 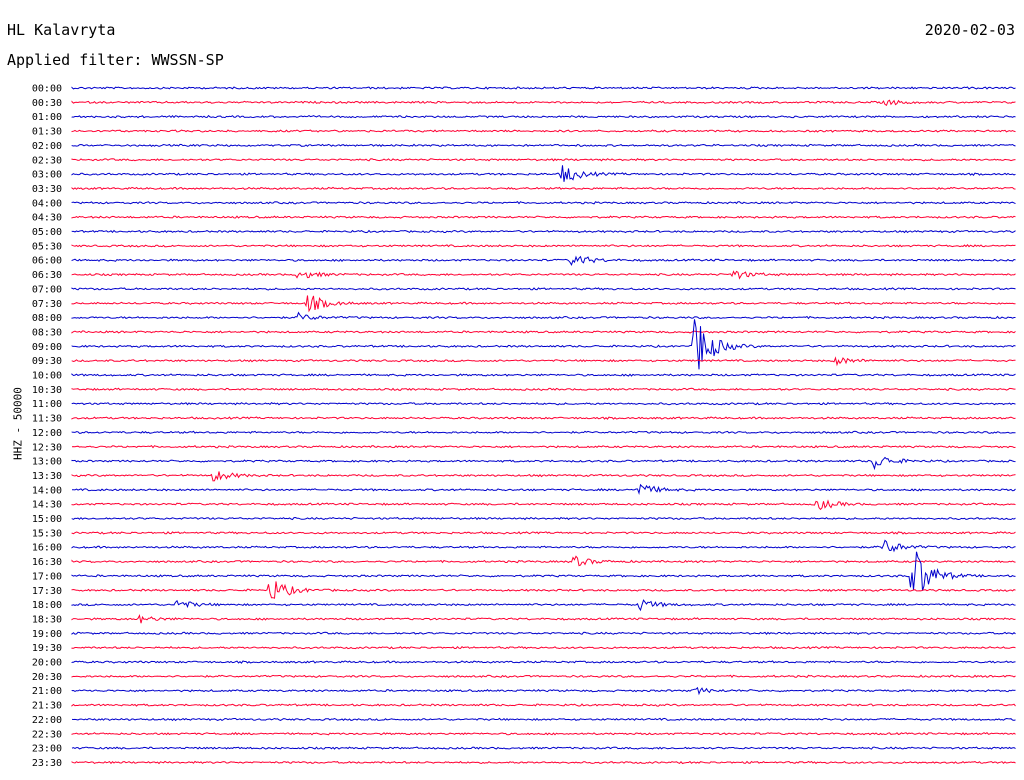 What do you see at coordinates (47, 720) in the screenshot?
I see `row-label-2200: 22:00` at bounding box center [47, 720].